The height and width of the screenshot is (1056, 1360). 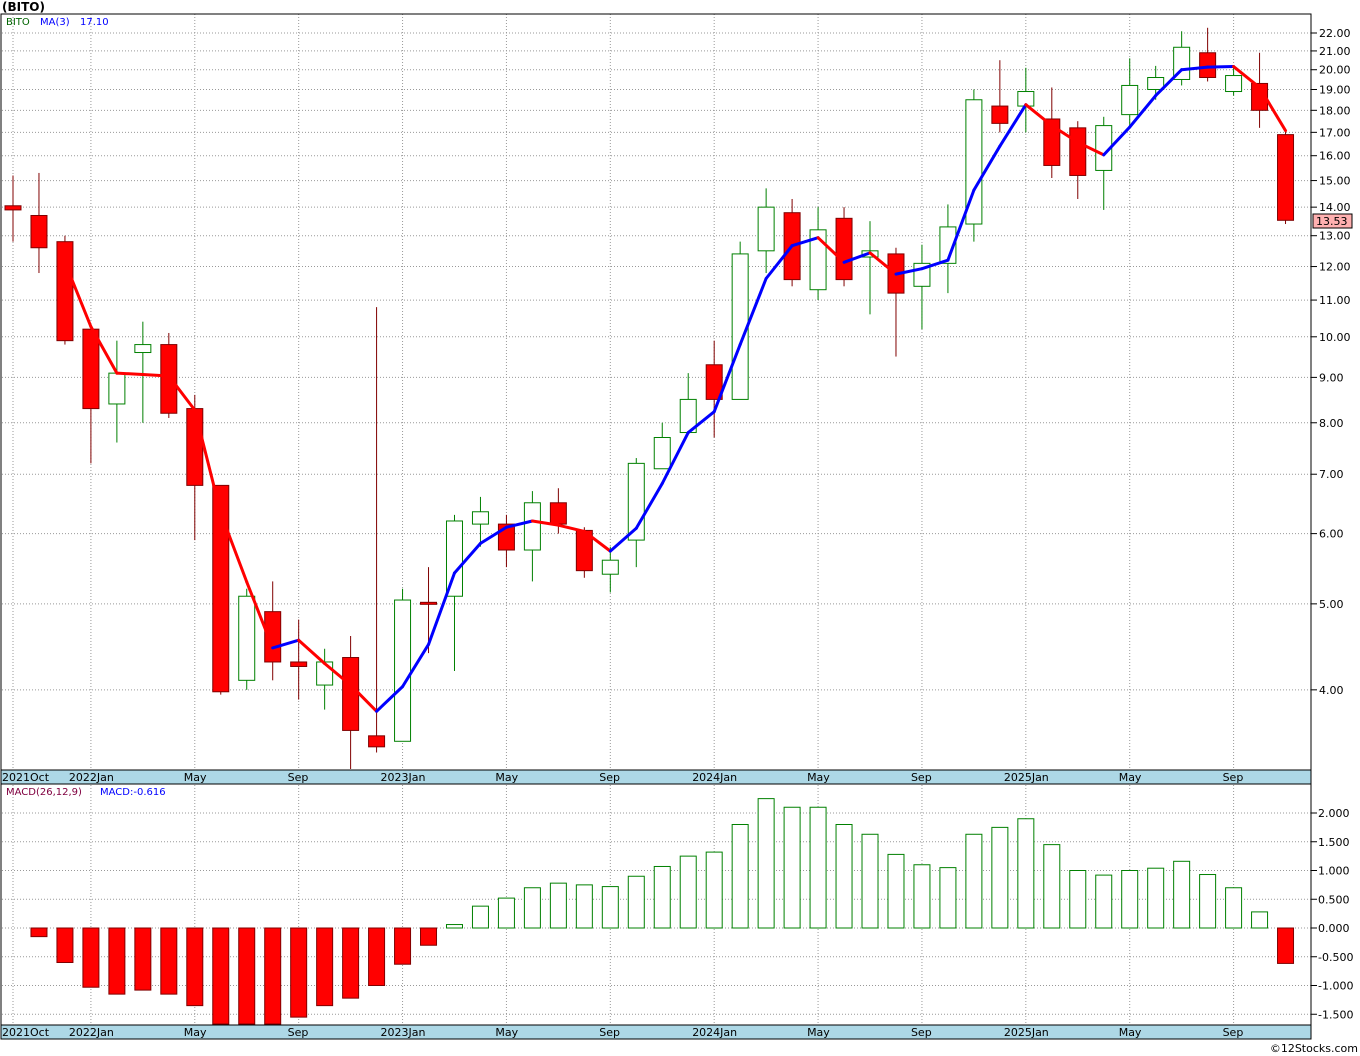 What do you see at coordinates (1335, 300) in the screenshot?
I see `price-tick-label: 11.00` at bounding box center [1335, 300].